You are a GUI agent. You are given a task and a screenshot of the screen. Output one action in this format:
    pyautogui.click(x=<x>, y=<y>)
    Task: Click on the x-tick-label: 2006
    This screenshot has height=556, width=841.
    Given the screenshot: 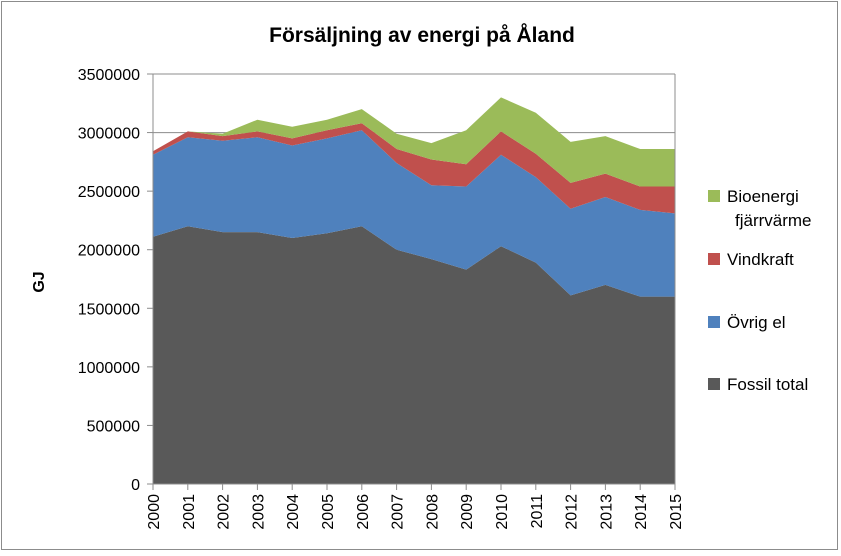 What is the action you would take?
    pyautogui.click(x=363, y=512)
    